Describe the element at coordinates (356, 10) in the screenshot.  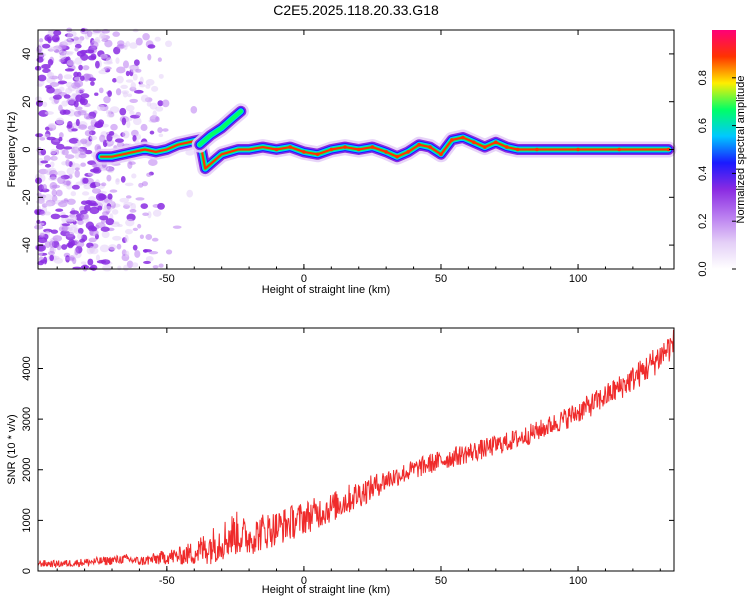
I see `figure-title: C2E5.2025.118.20.33.G18` at that location.